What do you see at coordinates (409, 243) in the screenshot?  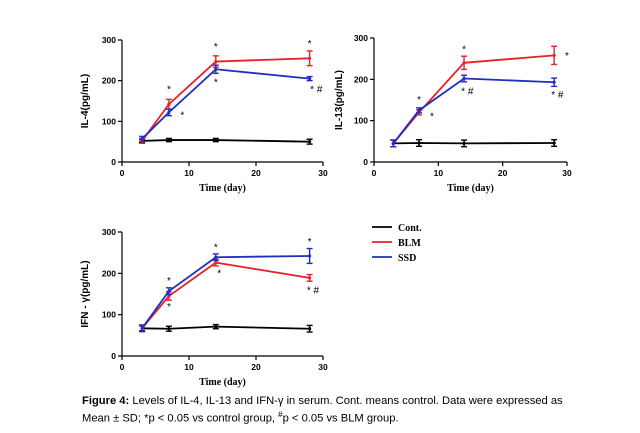 I see `legend-label: BLM` at bounding box center [409, 243].